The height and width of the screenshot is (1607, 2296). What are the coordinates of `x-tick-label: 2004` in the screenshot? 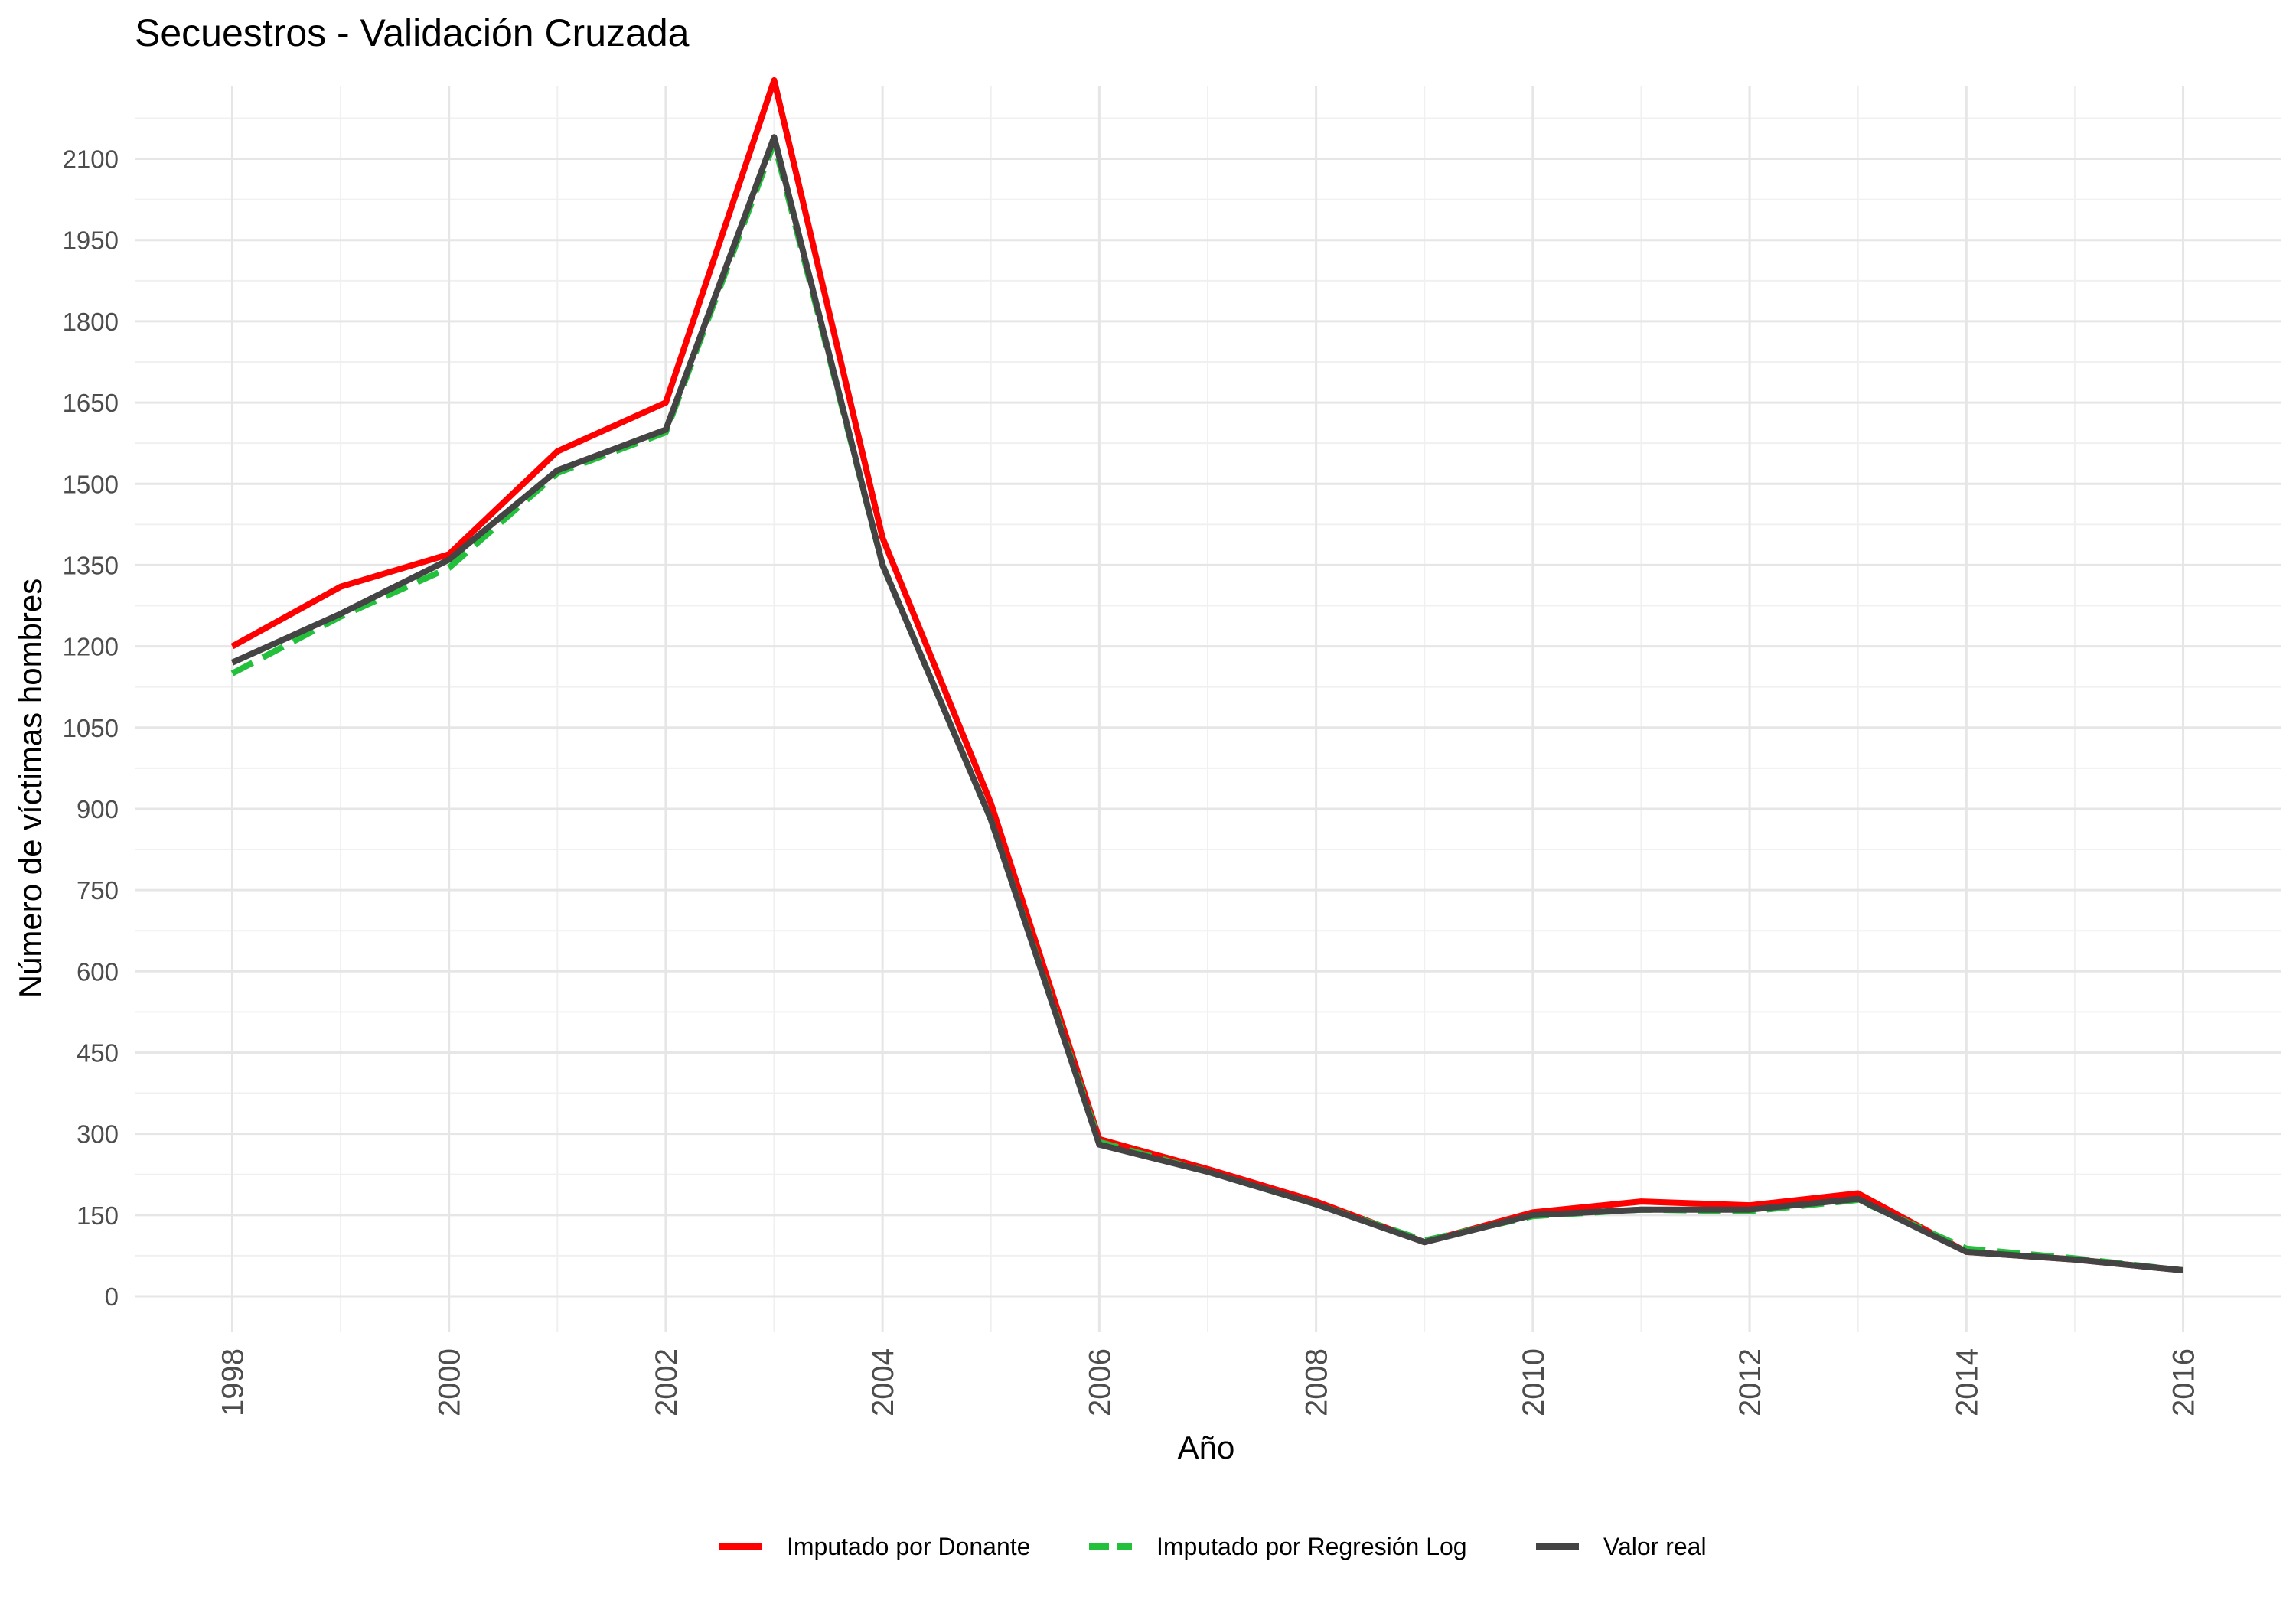 It's located at (883, 1382).